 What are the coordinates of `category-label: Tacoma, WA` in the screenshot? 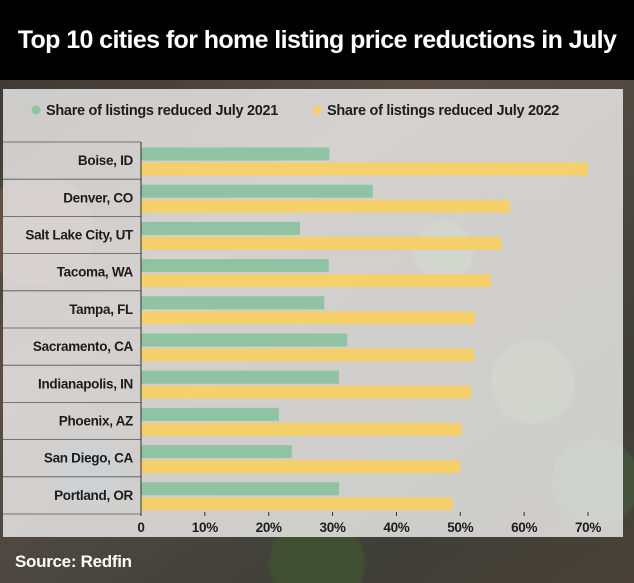 It's located at (95, 272).